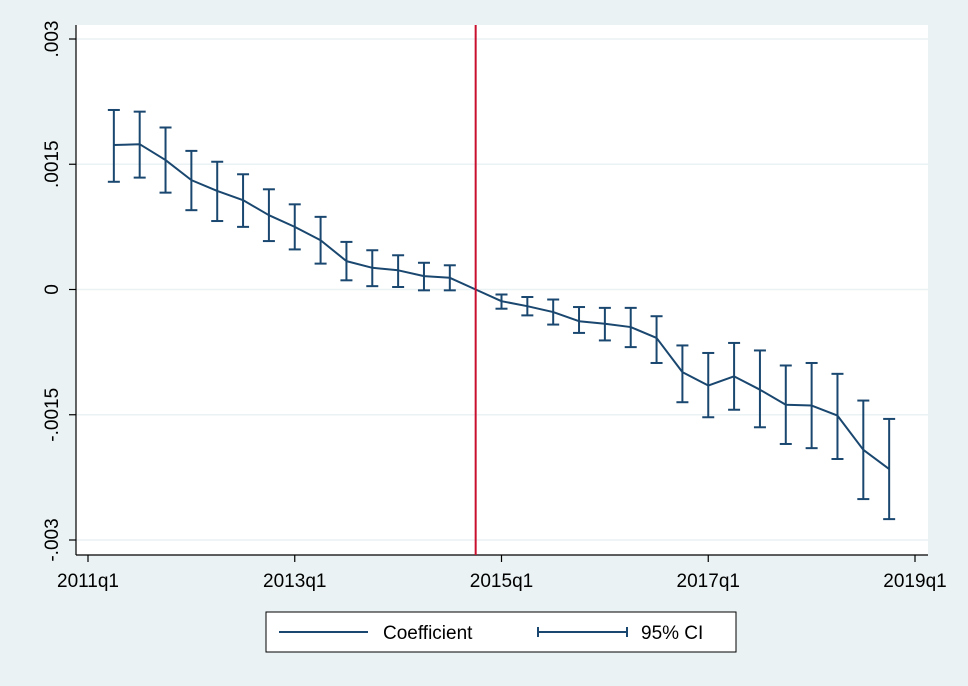 Image resolution: width=968 pixels, height=686 pixels. I want to click on y-tick-label: .003, so click(52, 39).